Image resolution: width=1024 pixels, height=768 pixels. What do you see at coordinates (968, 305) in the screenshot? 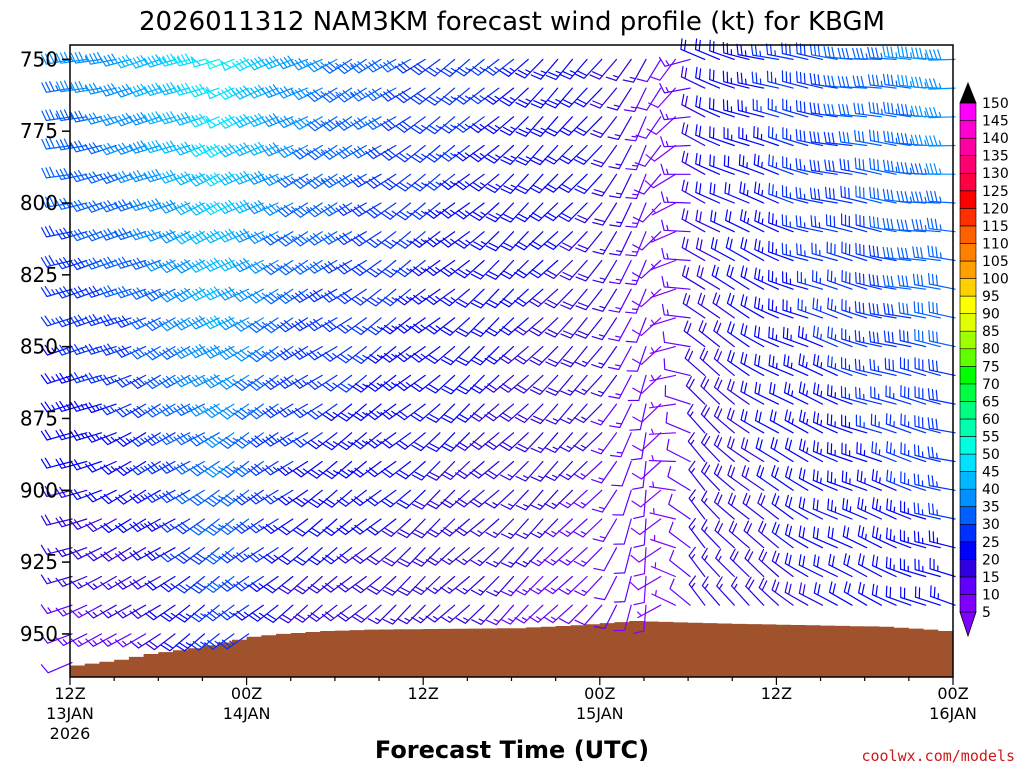
I see `colorbar-swatch` at bounding box center [968, 305].